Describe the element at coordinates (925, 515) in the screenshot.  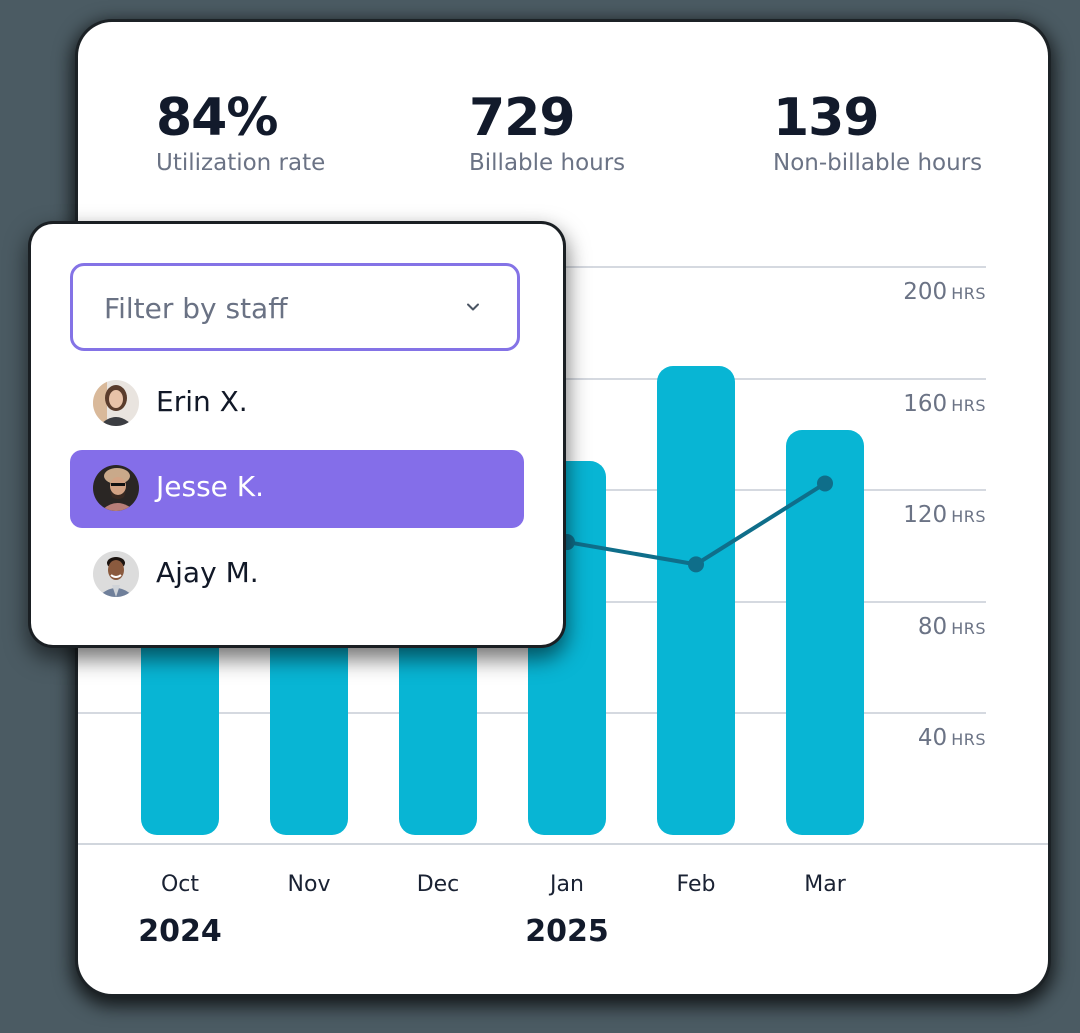
I see `y-tick-value: 120` at that location.